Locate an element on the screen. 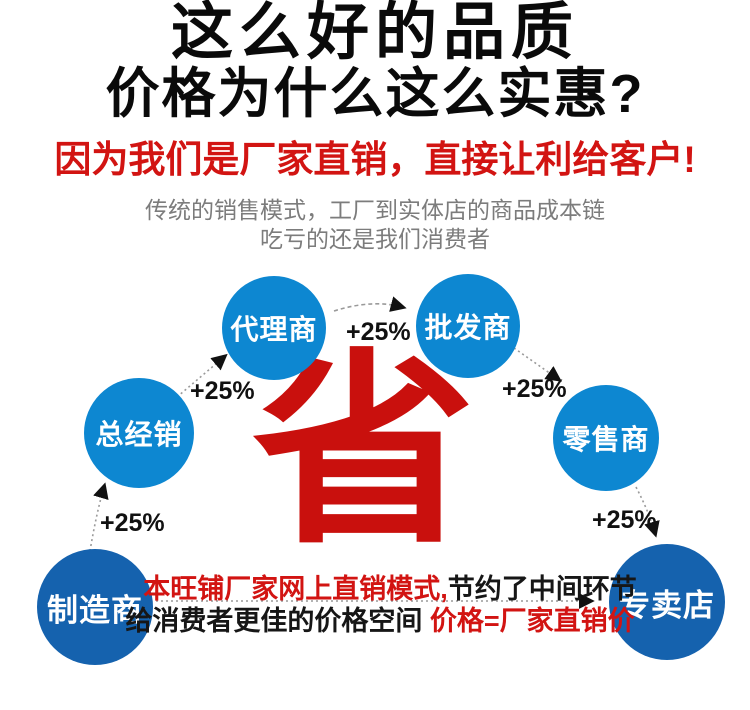 This screenshot has width=750, height=710. node-agent-label: 代理商 is located at coordinates (274, 329).